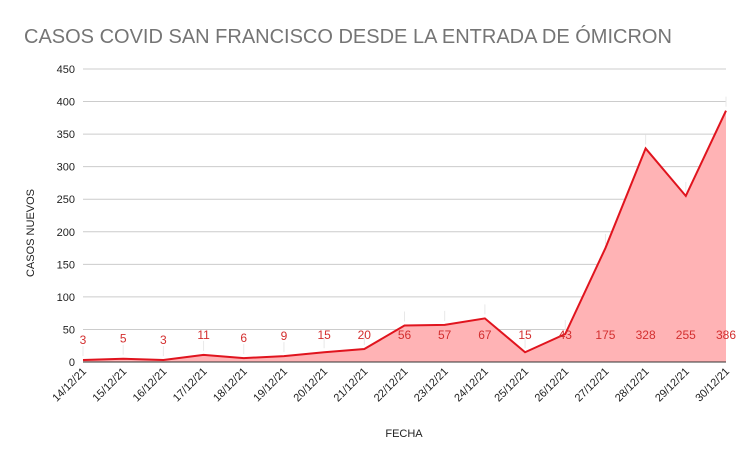 The image size is (750, 463). Describe the element at coordinates (203, 335) in the screenshot. I see `data-label: 11` at that location.